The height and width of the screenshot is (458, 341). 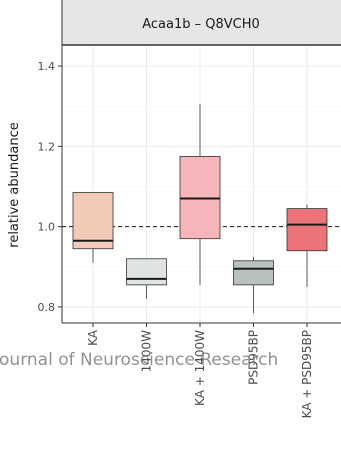 What do you see at coordinates (93, 337) in the screenshot?
I see `x-tick-label: KA` at bounding box center [93, 337].